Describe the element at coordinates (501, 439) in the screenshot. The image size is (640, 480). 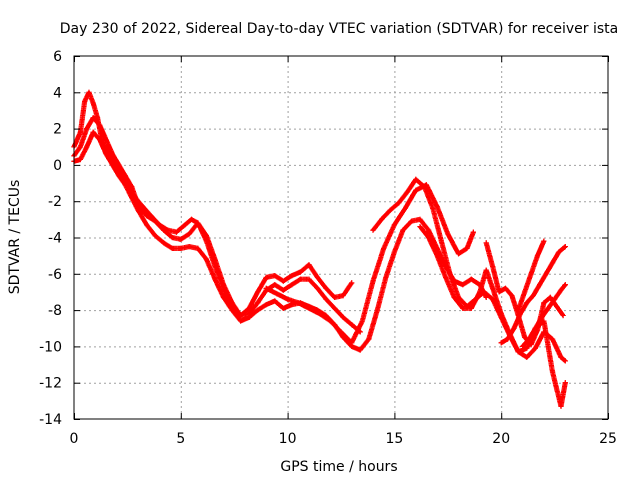
I see `x-tick-label: 20` at that location.